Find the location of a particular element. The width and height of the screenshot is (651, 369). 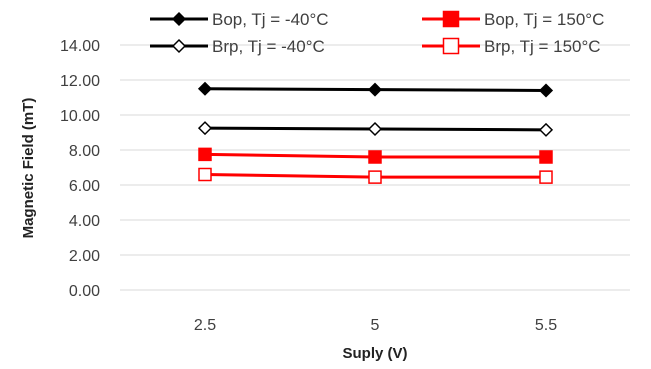

y-tick-label: 4.00 is located at coordinates (84, 221).